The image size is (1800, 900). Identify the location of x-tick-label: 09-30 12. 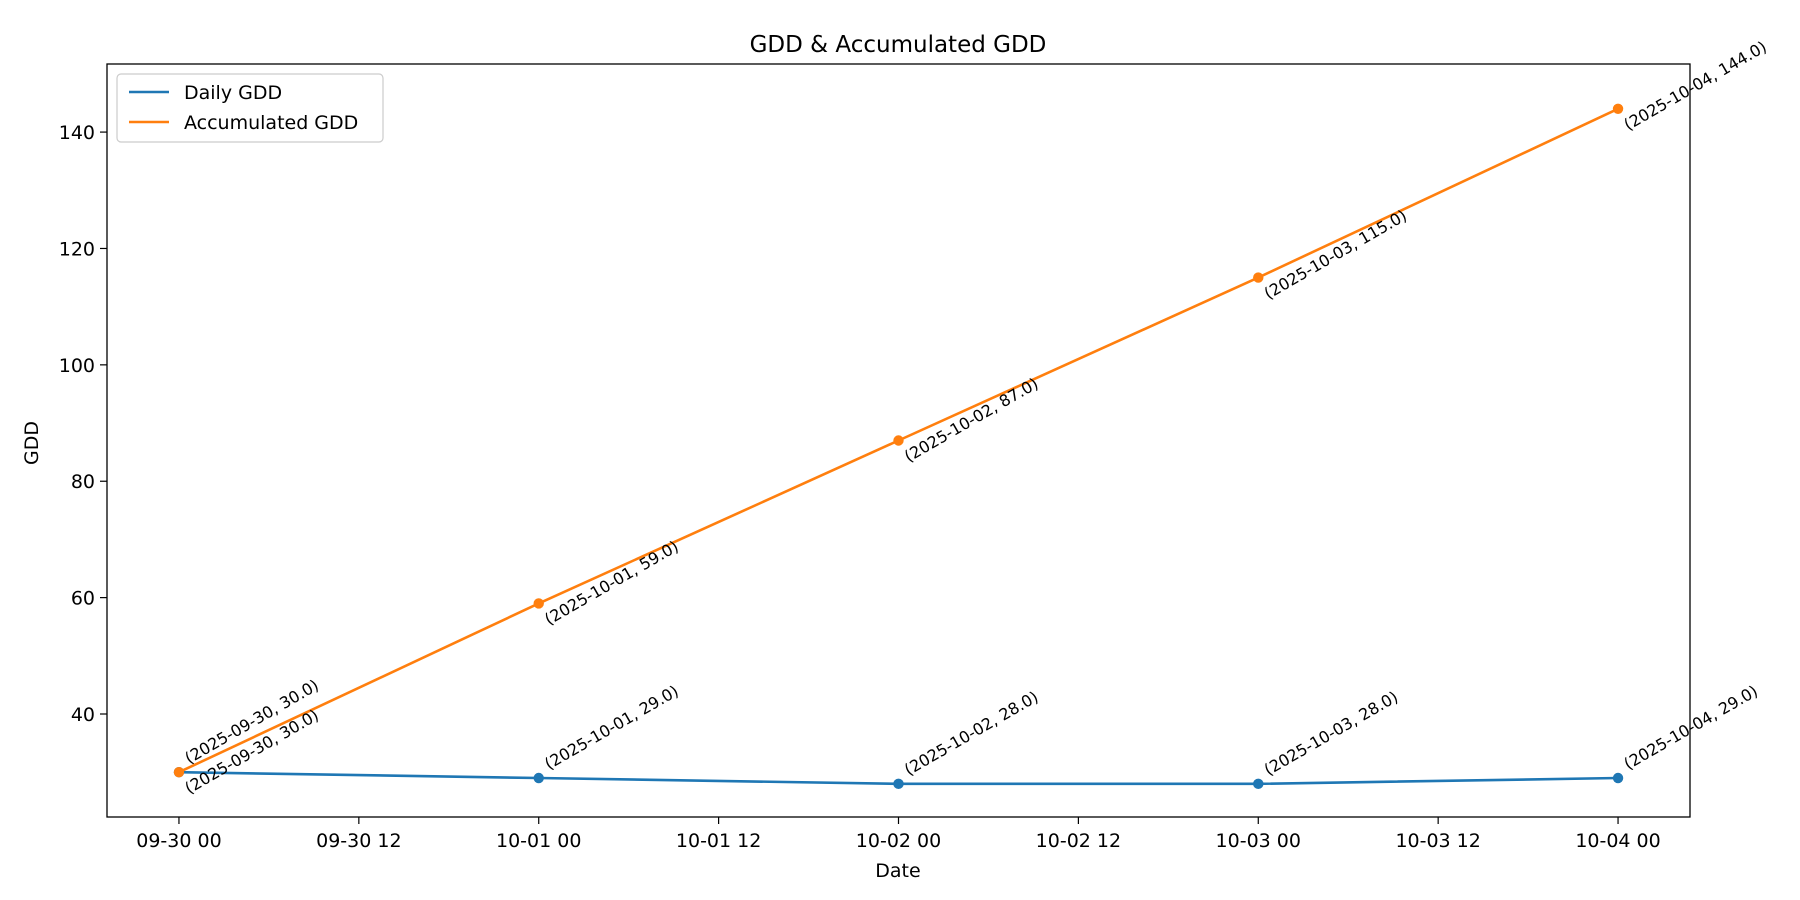
(358, 841).